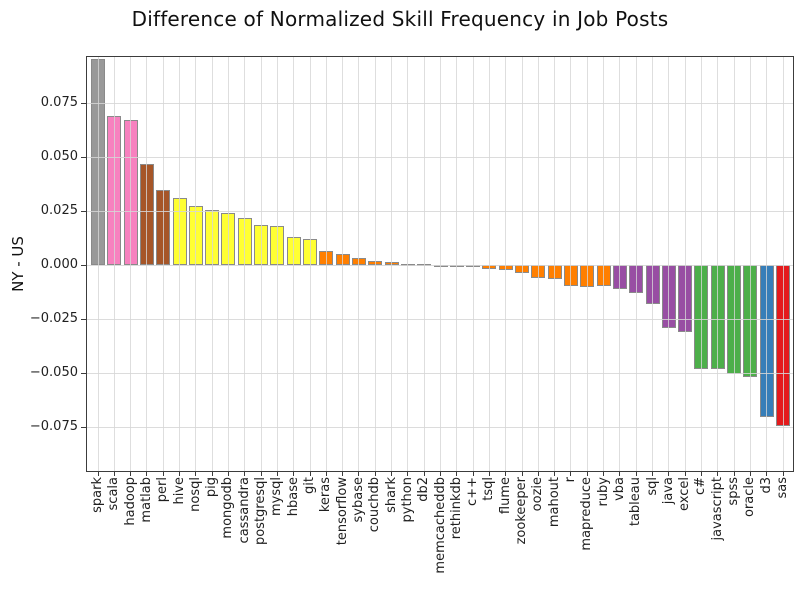 This screenshot has width=800, height=593. Describe the element at coordinates (53, 427) in the screenshot. I see `y-tick-label: −0.075` at that location.